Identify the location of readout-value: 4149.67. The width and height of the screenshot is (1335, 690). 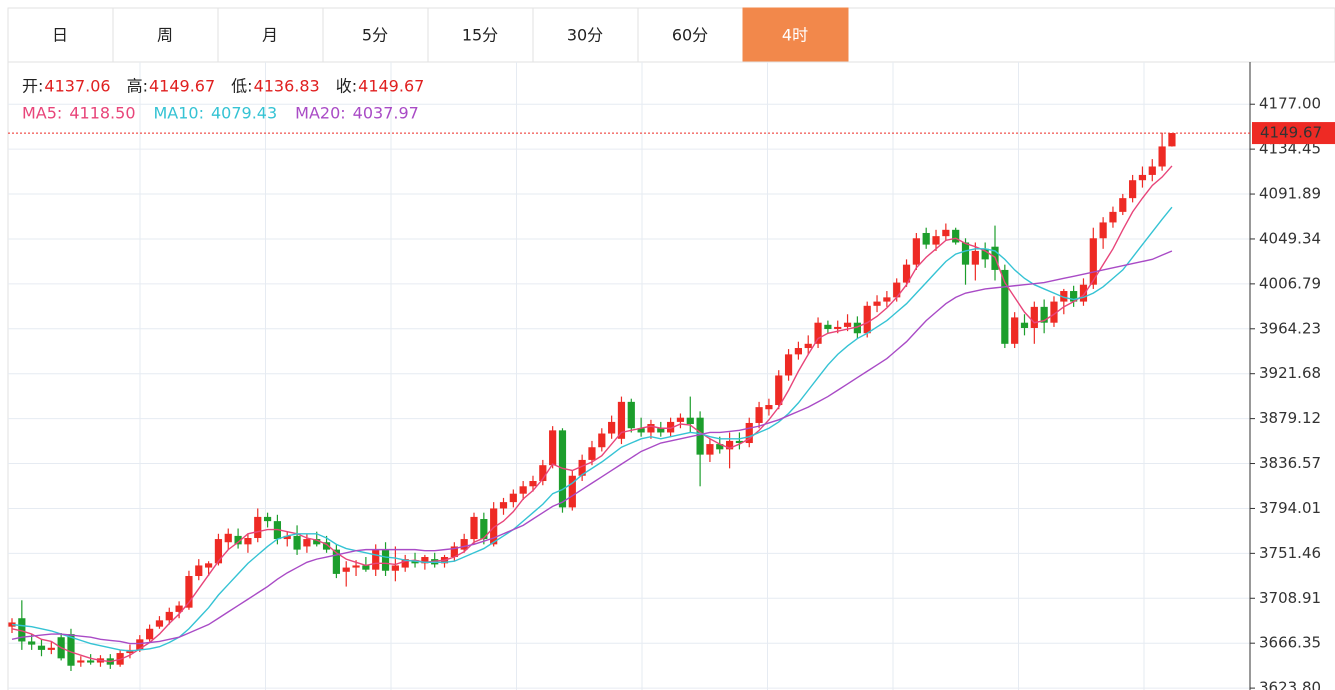
(391, 86).